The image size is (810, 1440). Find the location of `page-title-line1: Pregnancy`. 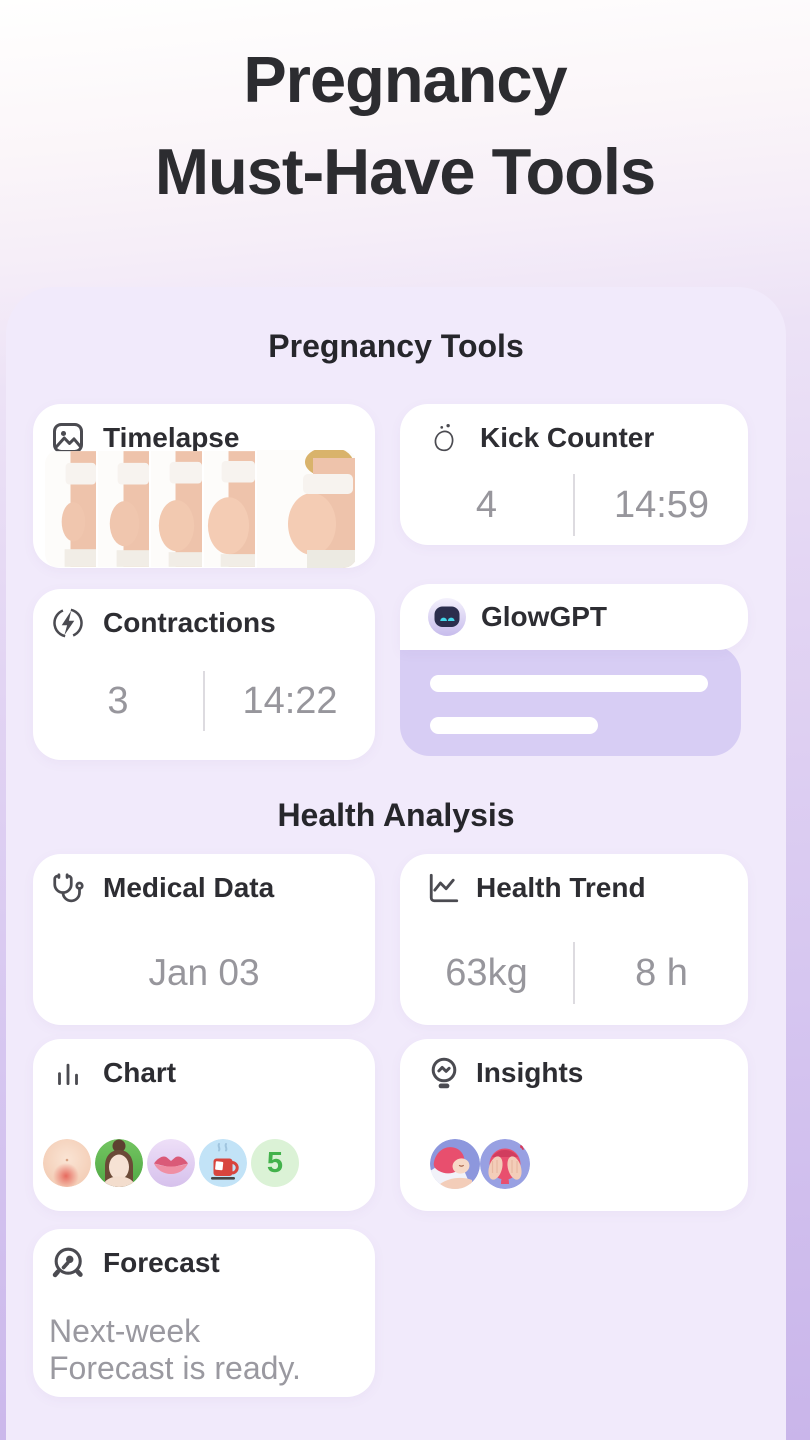

page-title-line1: Pregnancy is located at coordinates (405, 79).